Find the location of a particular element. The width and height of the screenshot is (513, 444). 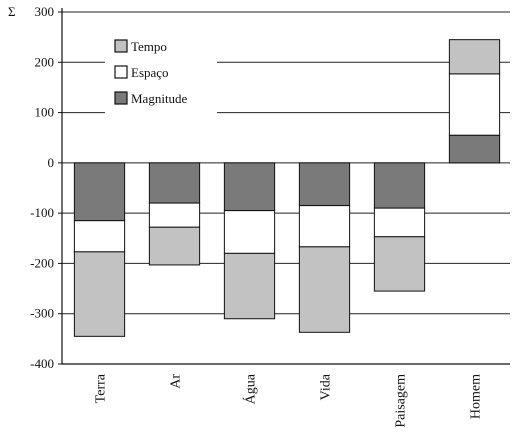

legend-swatch-espaço is located at coordinates (121, 72).